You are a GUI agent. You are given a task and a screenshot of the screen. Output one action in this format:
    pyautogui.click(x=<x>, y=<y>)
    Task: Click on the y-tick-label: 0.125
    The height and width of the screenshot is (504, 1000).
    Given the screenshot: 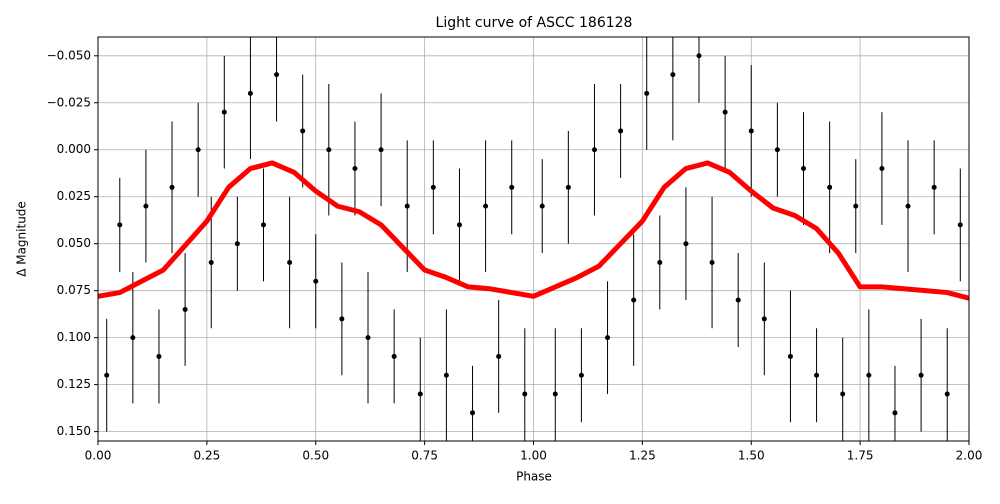 What is the action you would take?
    pyautogui.click(x=74, y=384)
    